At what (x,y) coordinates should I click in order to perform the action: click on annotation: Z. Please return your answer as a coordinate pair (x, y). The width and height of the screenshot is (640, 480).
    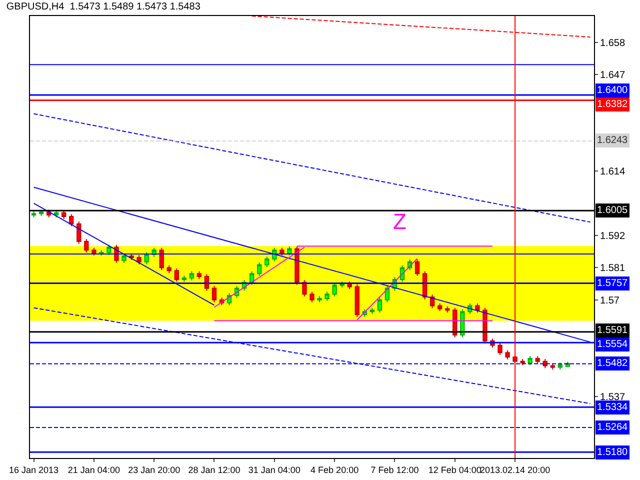
    Looking at the image, I should click on (399, 221).